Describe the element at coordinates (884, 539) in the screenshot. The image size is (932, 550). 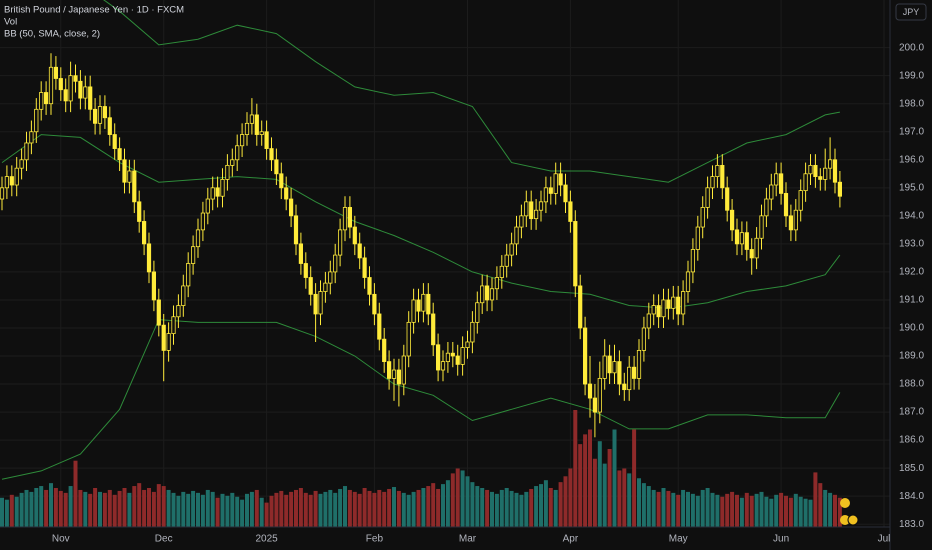
I see `x-tick-label: Jul` at that location.